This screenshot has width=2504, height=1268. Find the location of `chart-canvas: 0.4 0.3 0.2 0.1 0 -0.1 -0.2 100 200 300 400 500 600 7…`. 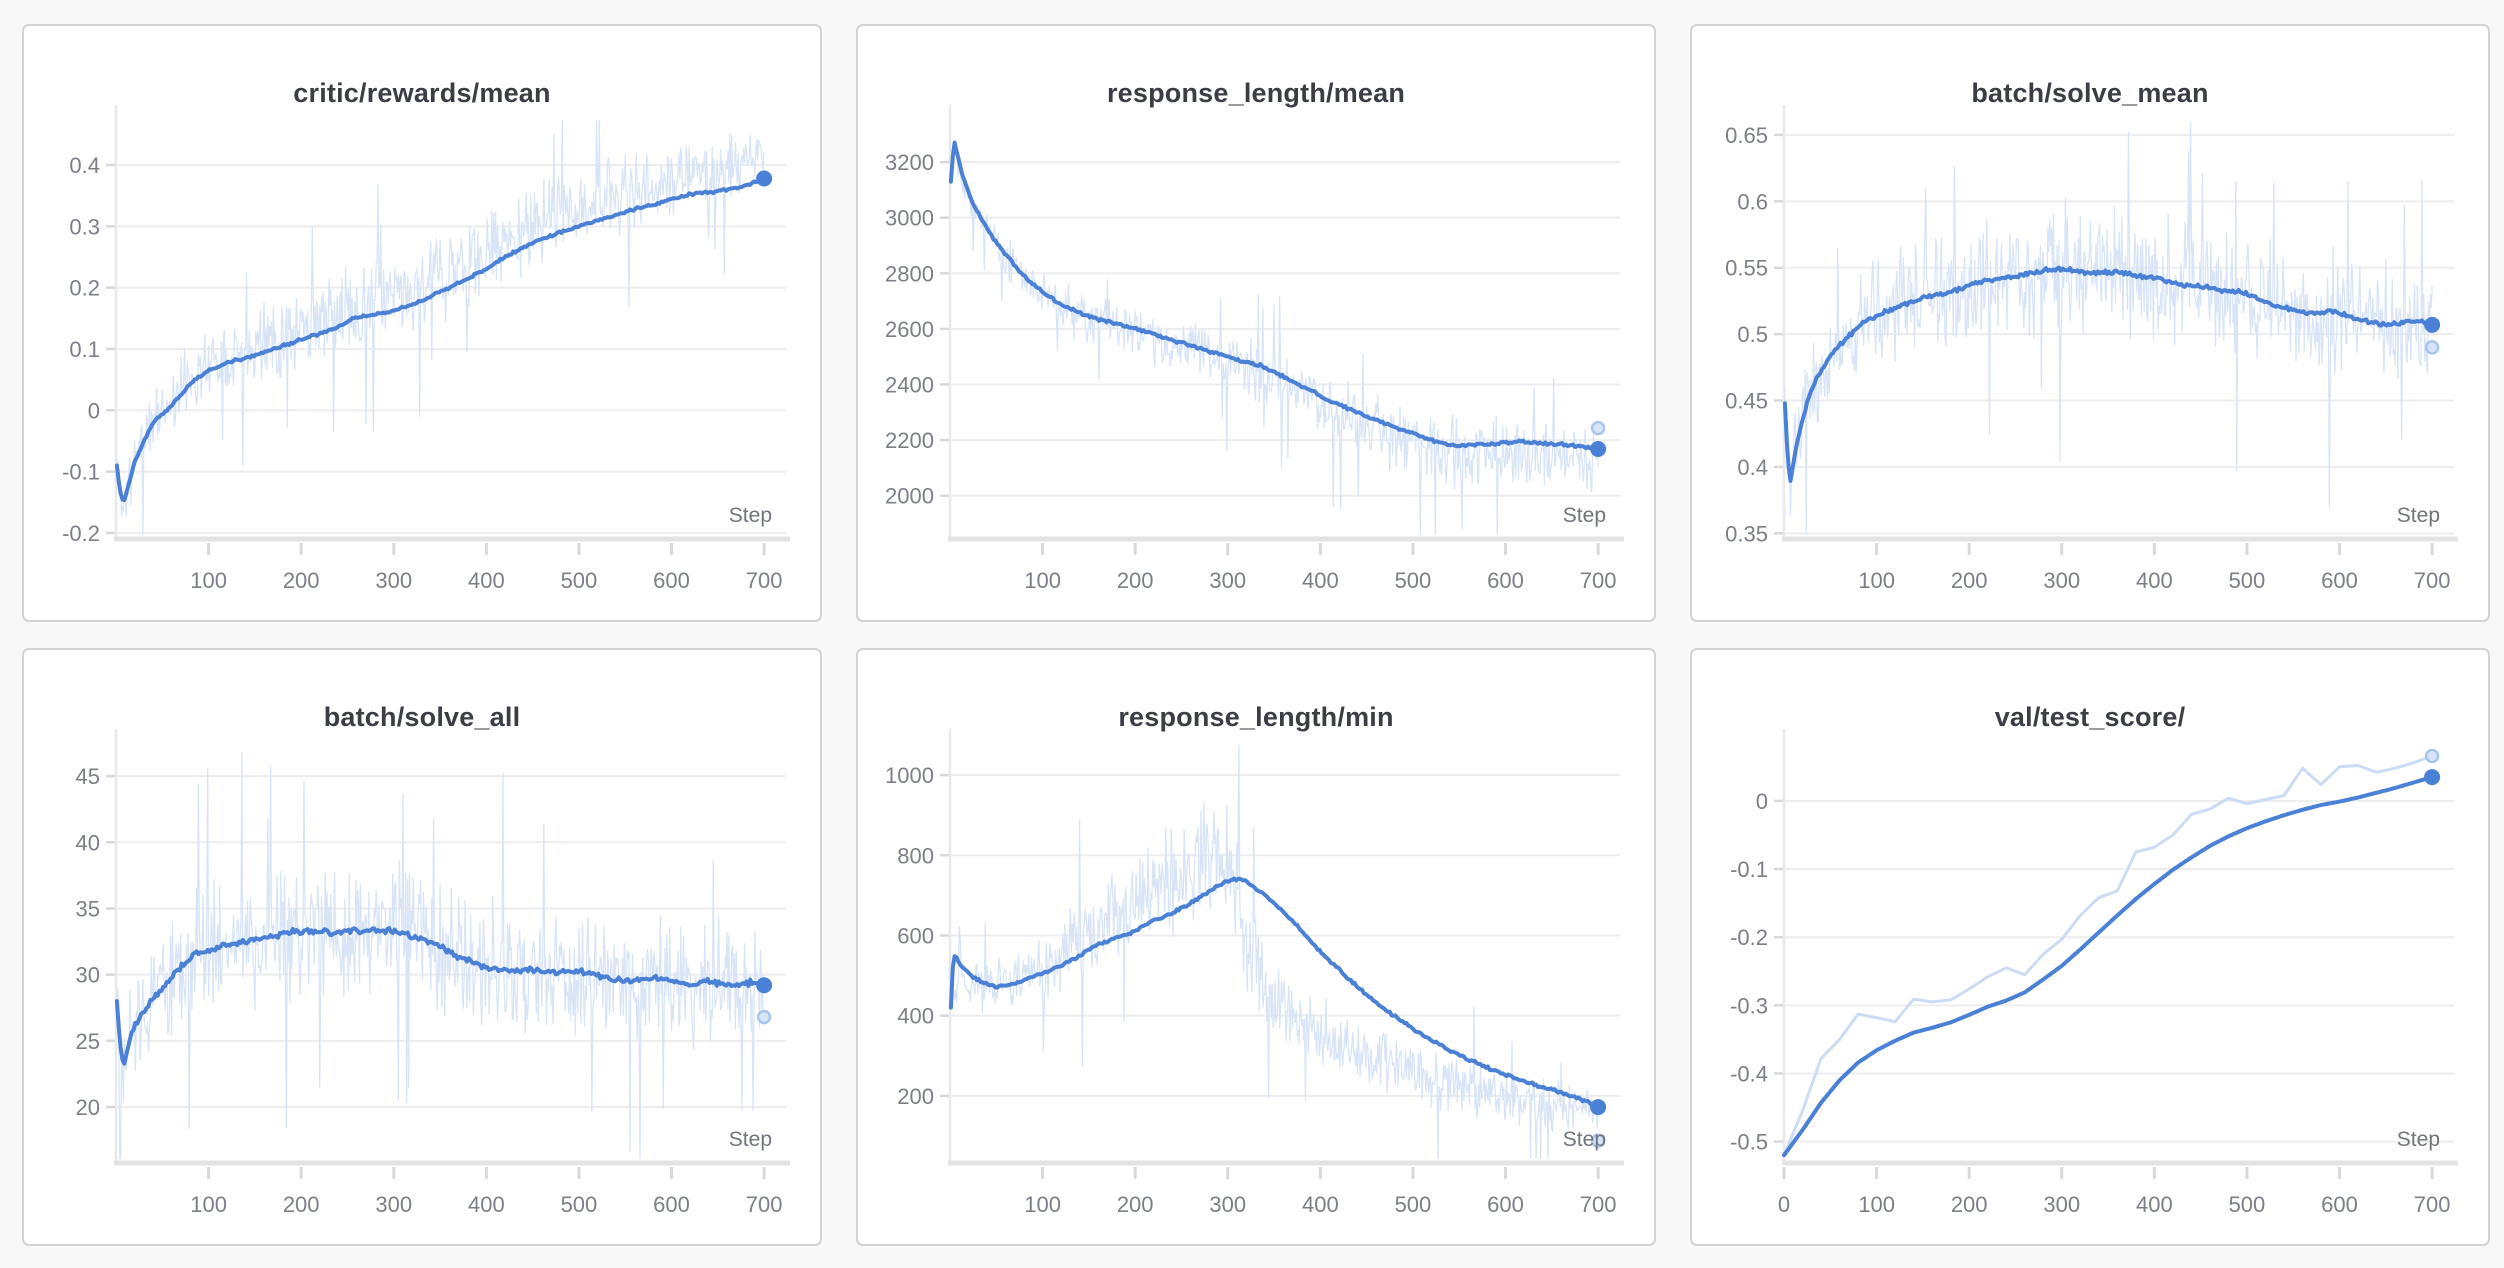

chart-canvas: 0.4 0.3 0.2 0.1 0 -0.1 -0.2 100 200 300 400 500 600 7… is located at coordinates (426, 349).